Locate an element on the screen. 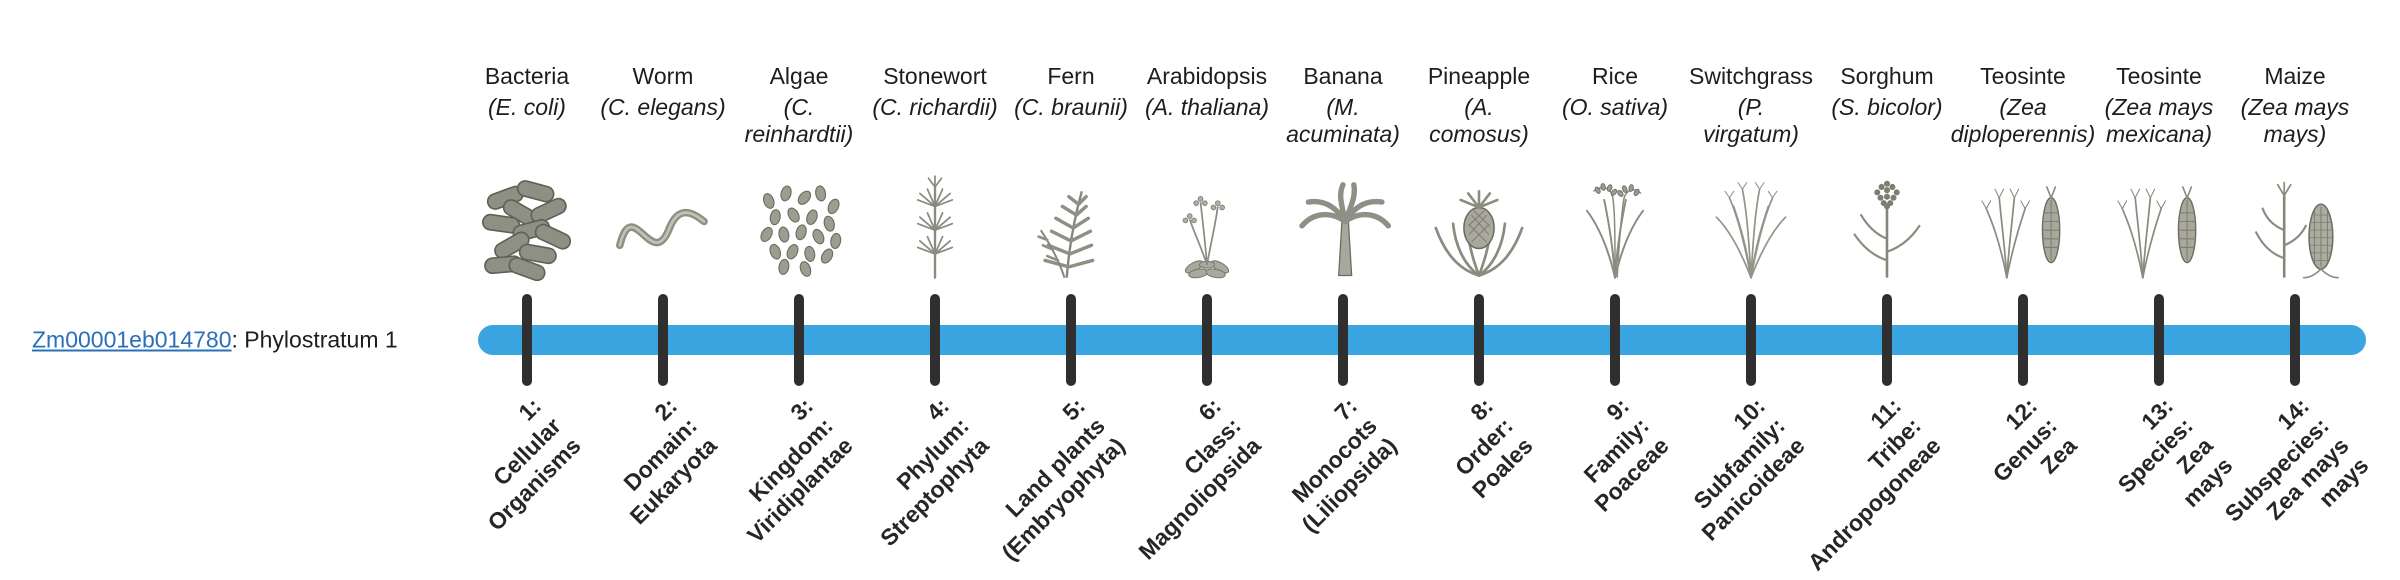 This screenshot has height=580, width=2400. organism-scientific-name: (C. elegans) is located at coordinates (663, 107).